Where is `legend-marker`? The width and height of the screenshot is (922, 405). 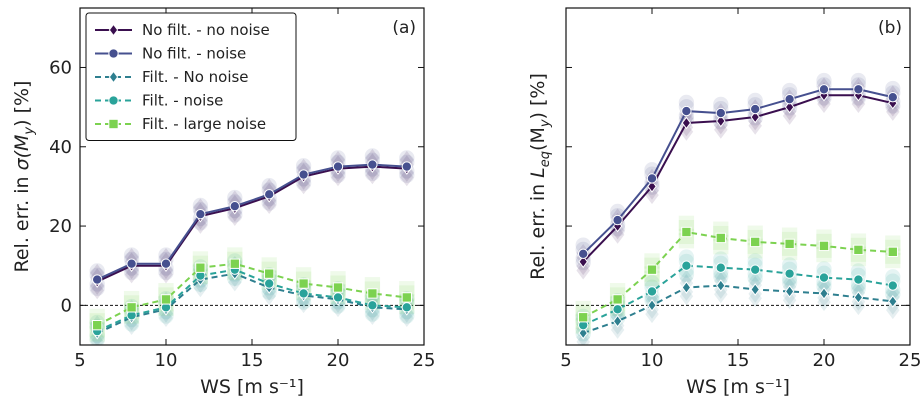 legend-marker is located at coordinates (113, 53).